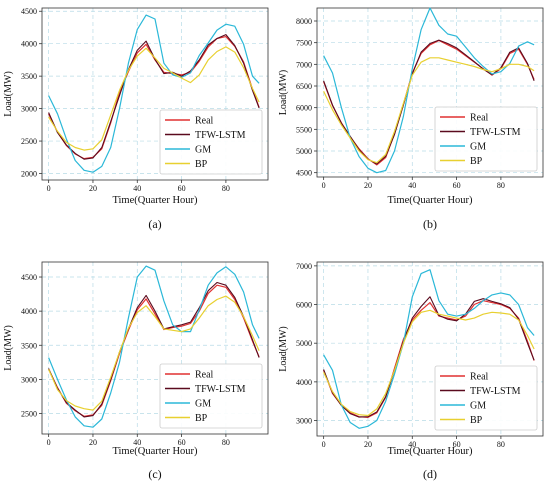 This screenshot has height=487, width=550. What do you see at coordinates (430, 474) in the screenshot?
I see `panel-caption: (d)` at bounding box center [430, 474].